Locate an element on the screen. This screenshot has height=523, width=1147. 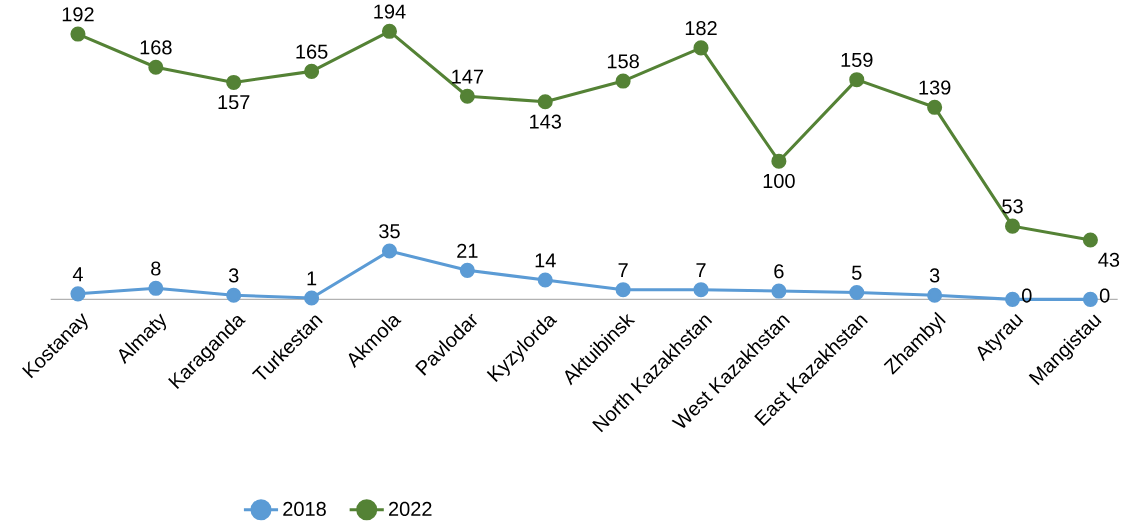
legend-label: 2022 is located at coordinates (410, 508).